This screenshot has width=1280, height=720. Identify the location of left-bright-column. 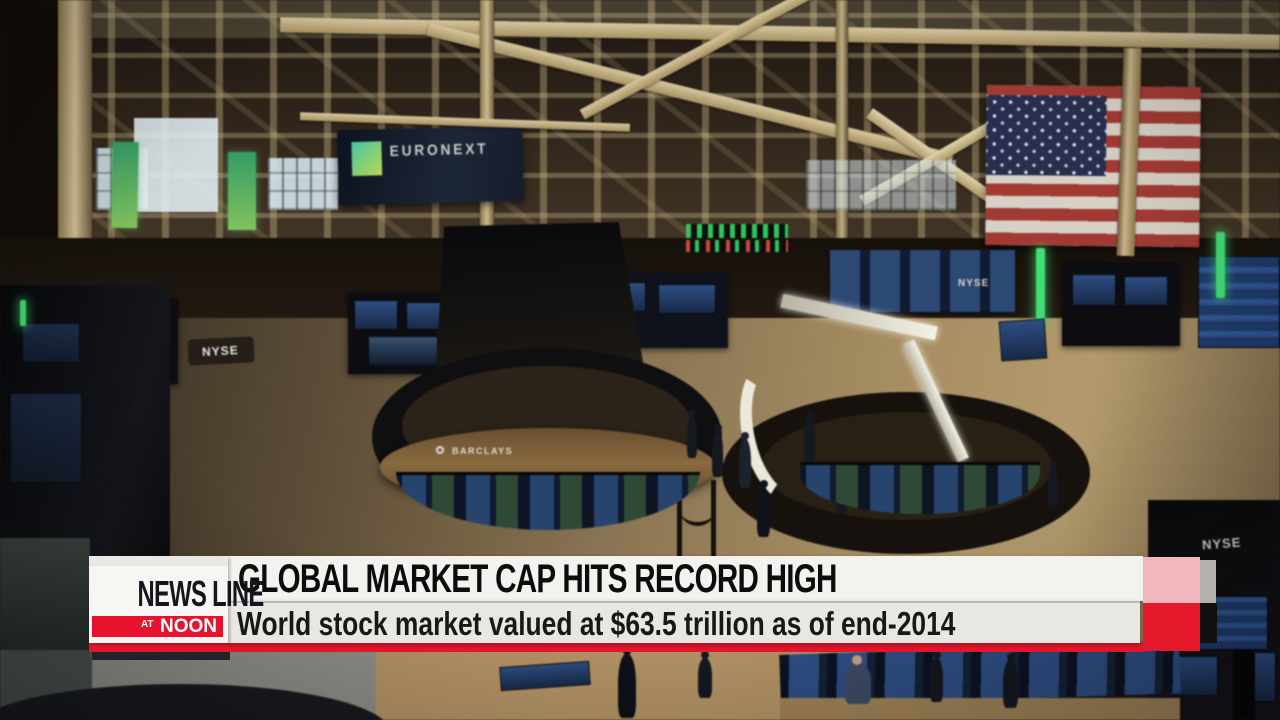
(75, 136).